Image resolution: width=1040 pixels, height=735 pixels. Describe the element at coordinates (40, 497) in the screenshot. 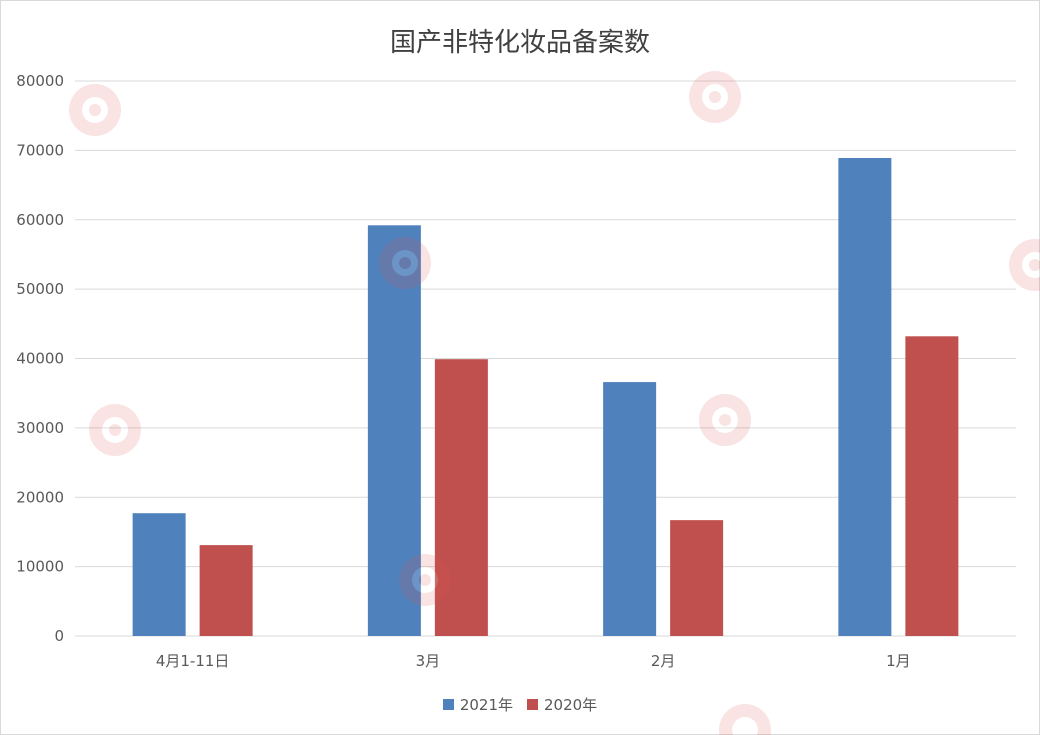

I see `y-tick-label: 20000` at that location.